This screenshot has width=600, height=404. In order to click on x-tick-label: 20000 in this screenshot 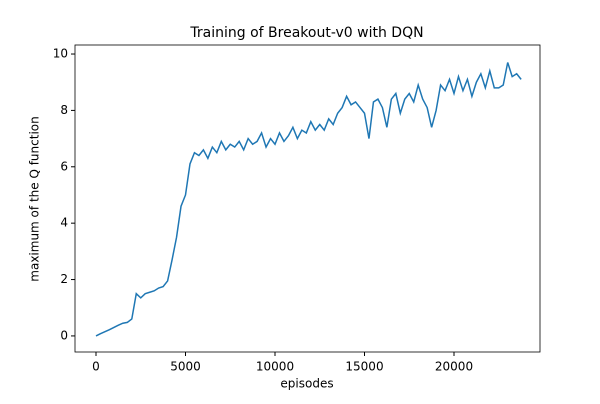, I will do `click(454, 367)`.